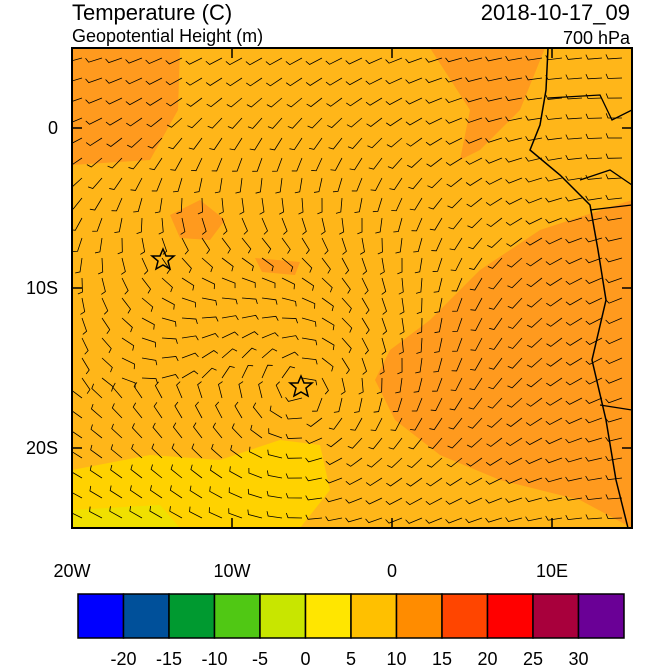 The height and width of the screenshot is (672, 650). What do you see at coordinates (552, 571) in the screenshot?
I see `x-tick-label: 10E` at bounding box center [552, 571].